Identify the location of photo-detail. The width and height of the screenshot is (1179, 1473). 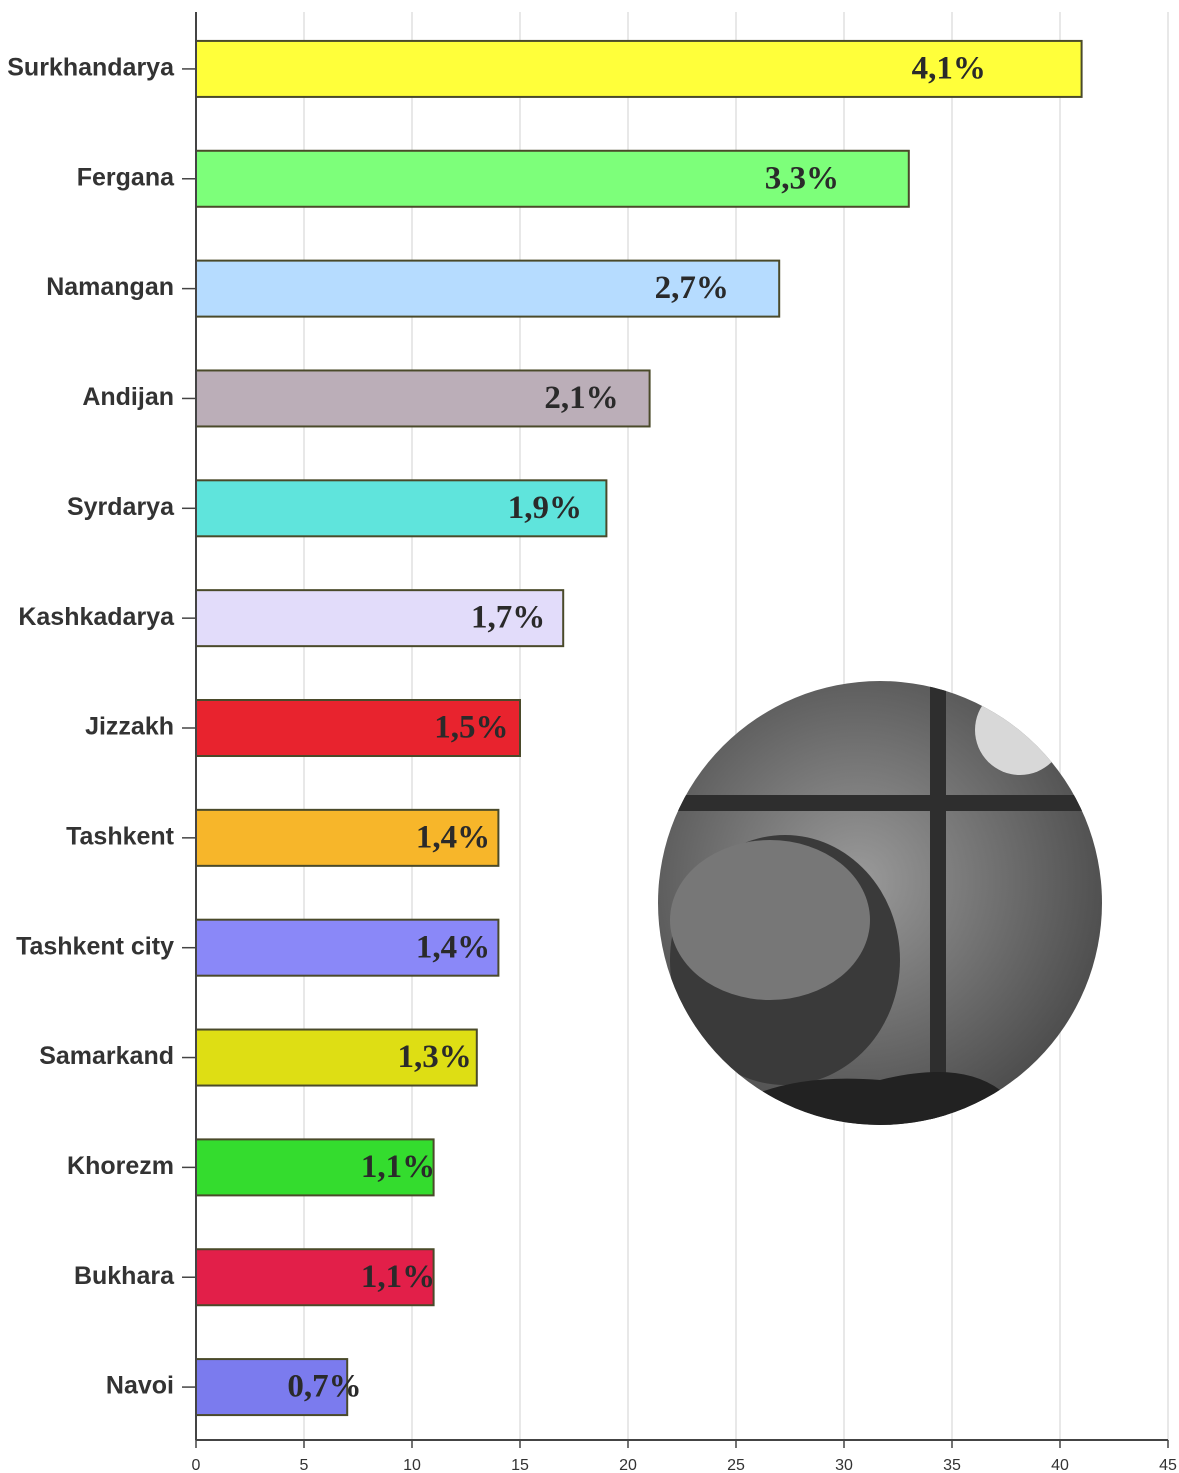
(880, 903).